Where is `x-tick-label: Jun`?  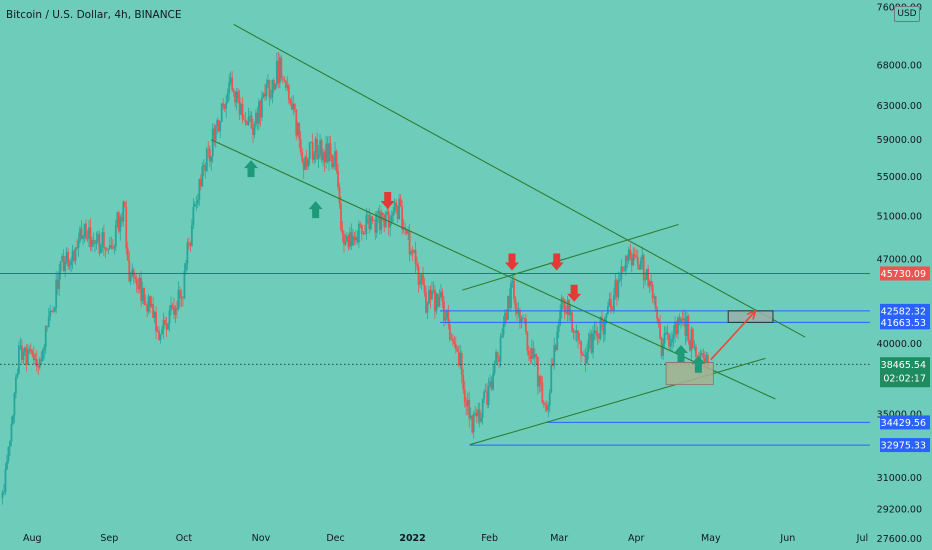
x-tick-label: Jun is located at coordinates (787, 538).